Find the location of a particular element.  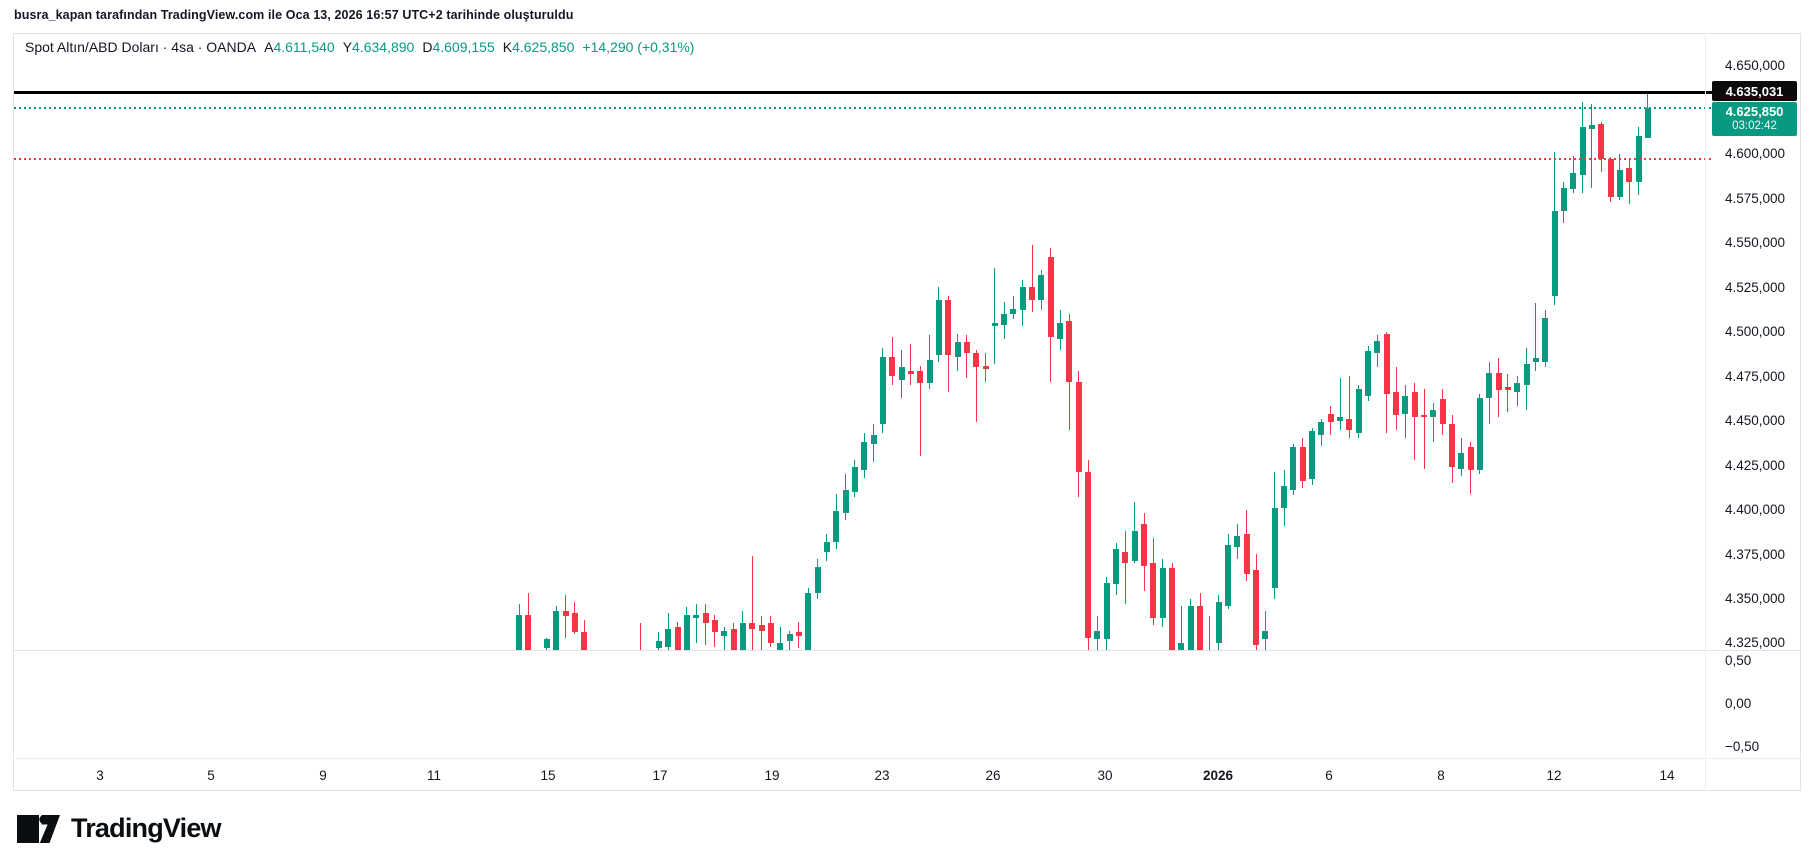

price-tick: 4.500,000 is located at coordinates (1755, 332).